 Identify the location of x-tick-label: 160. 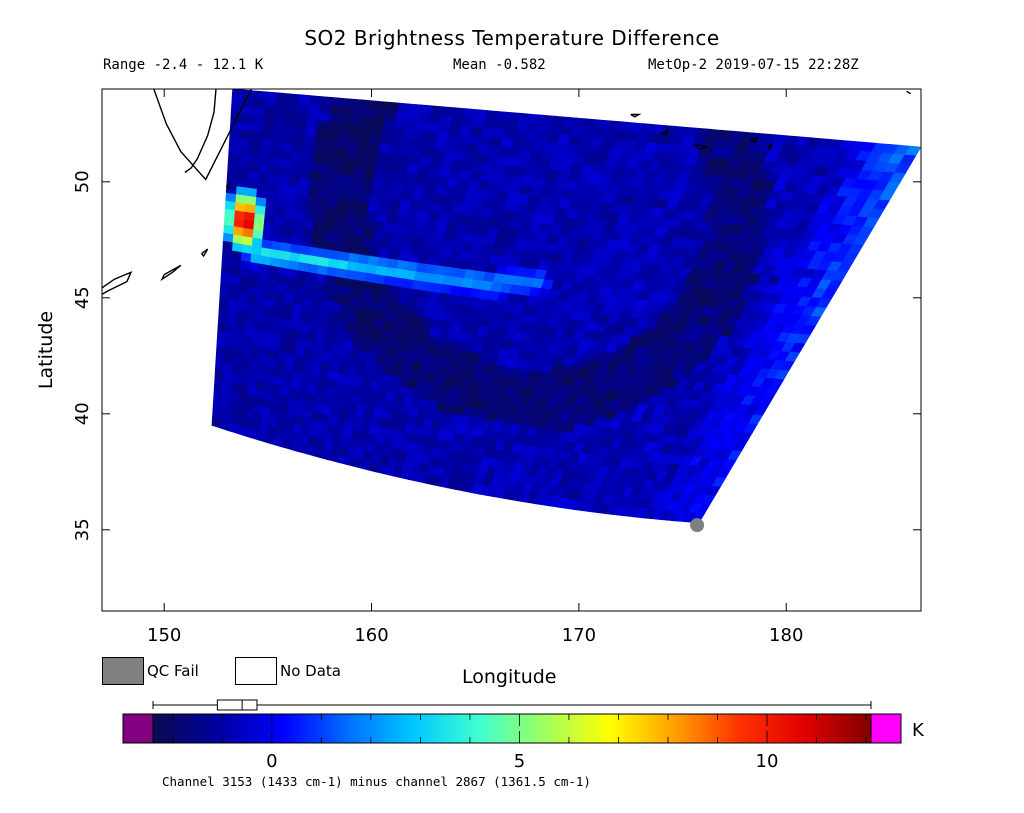
(371, 635).